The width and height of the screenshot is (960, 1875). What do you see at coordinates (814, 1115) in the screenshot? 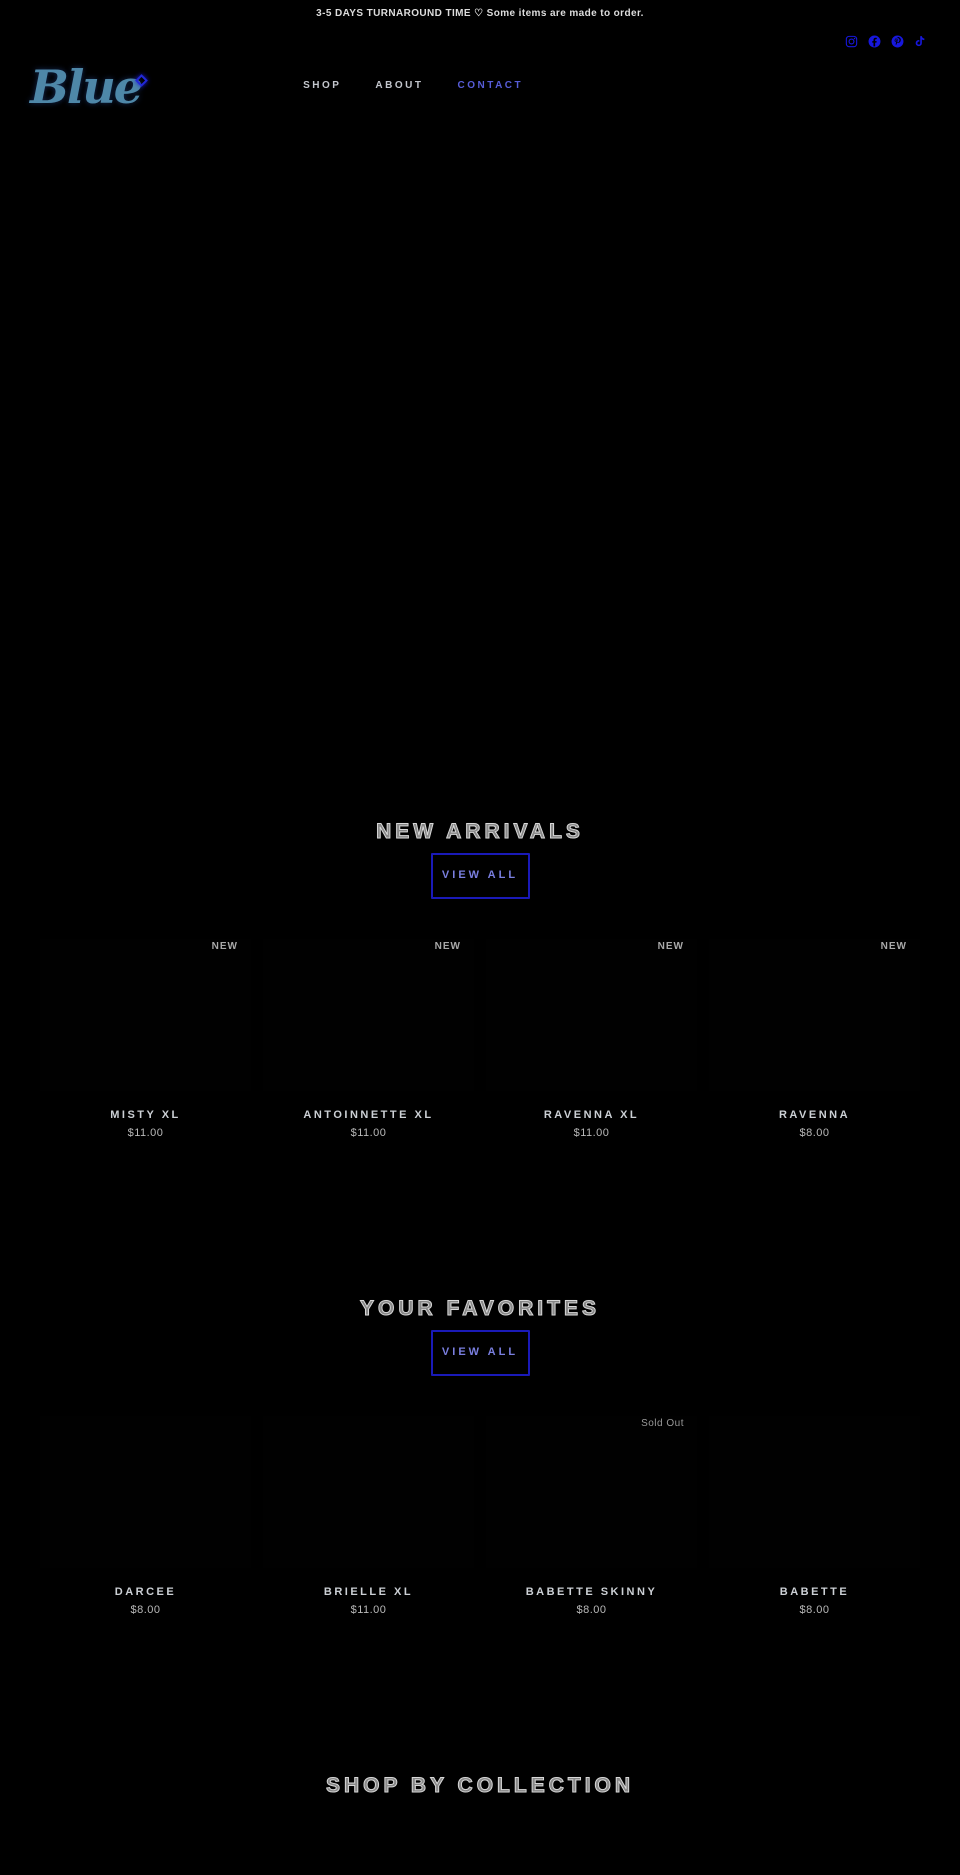
I see `product-title: RAVENNA` at bounding box center [814, 1115].